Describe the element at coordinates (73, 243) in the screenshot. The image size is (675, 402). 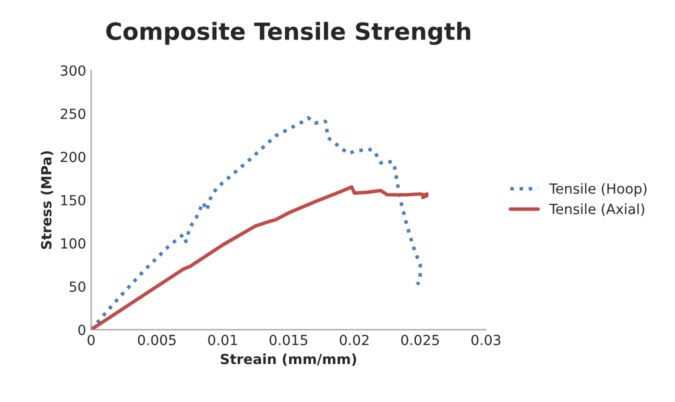
I see `y-tick-label: 100` at that location.